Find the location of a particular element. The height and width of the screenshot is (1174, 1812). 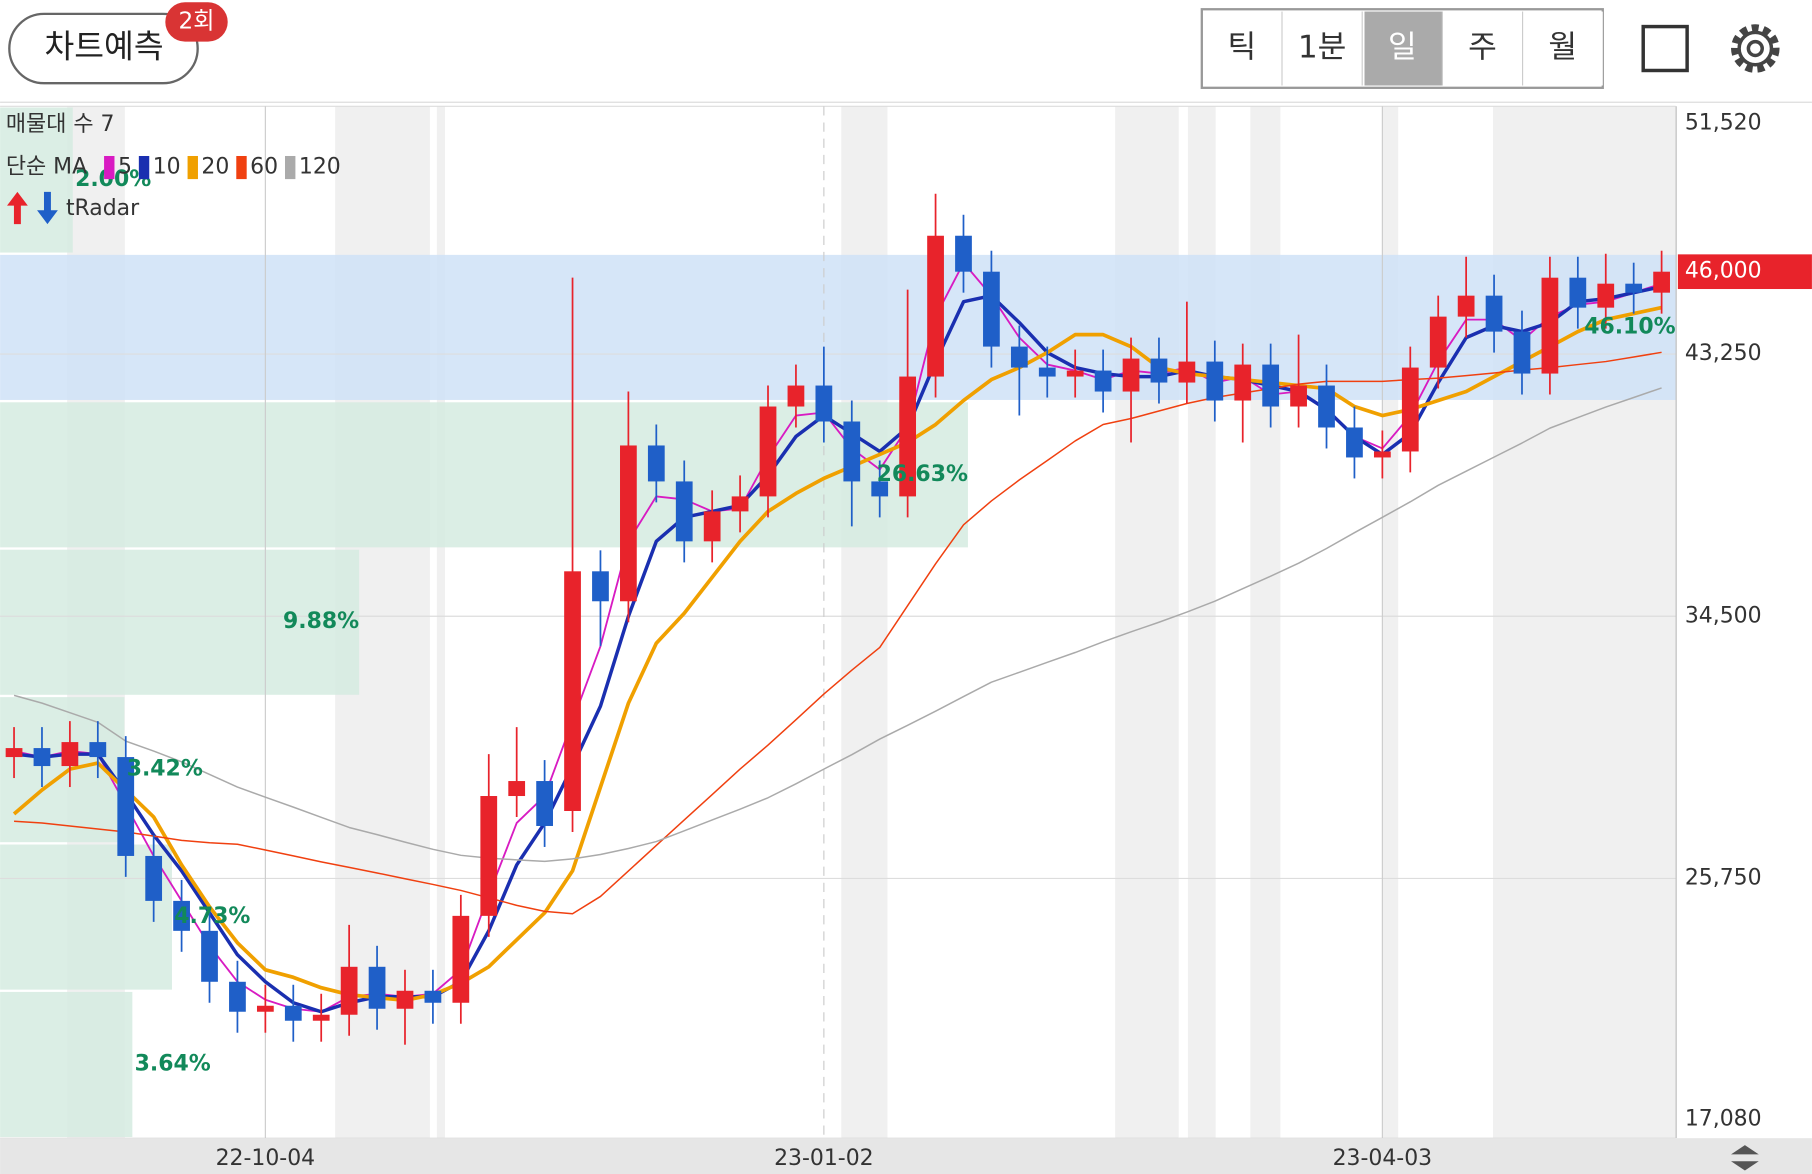

period-tabs: 틱 1분 일 주 월 is located at coordinates (1402, 48).